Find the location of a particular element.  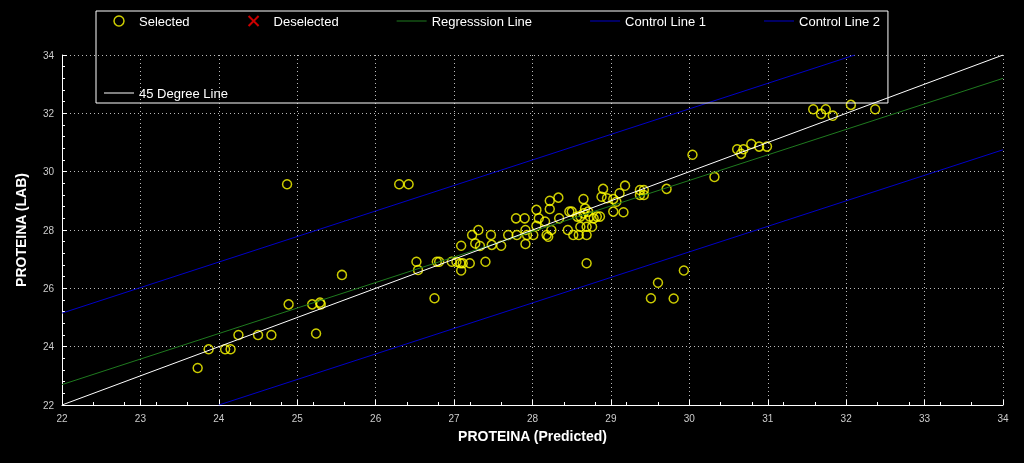

x-tick-label: 25 is located at coordinates (297, 418).